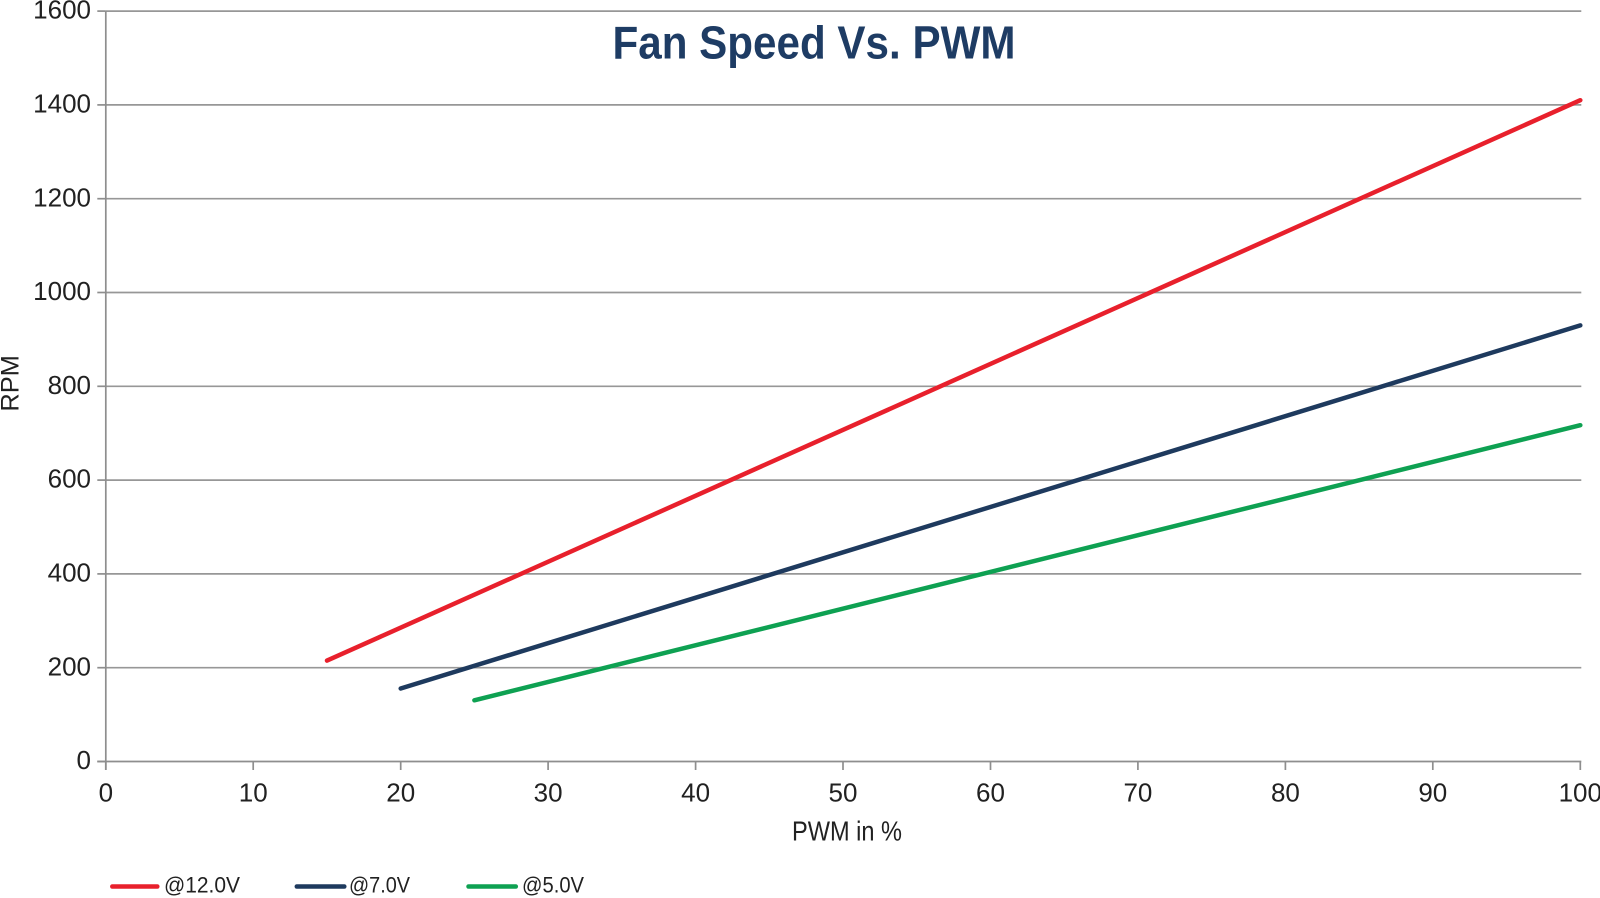  What do you see at coordinates (847, 830) in the screenshot?
I see `svg-text: PWM in %` at bounding box center [847, 830].